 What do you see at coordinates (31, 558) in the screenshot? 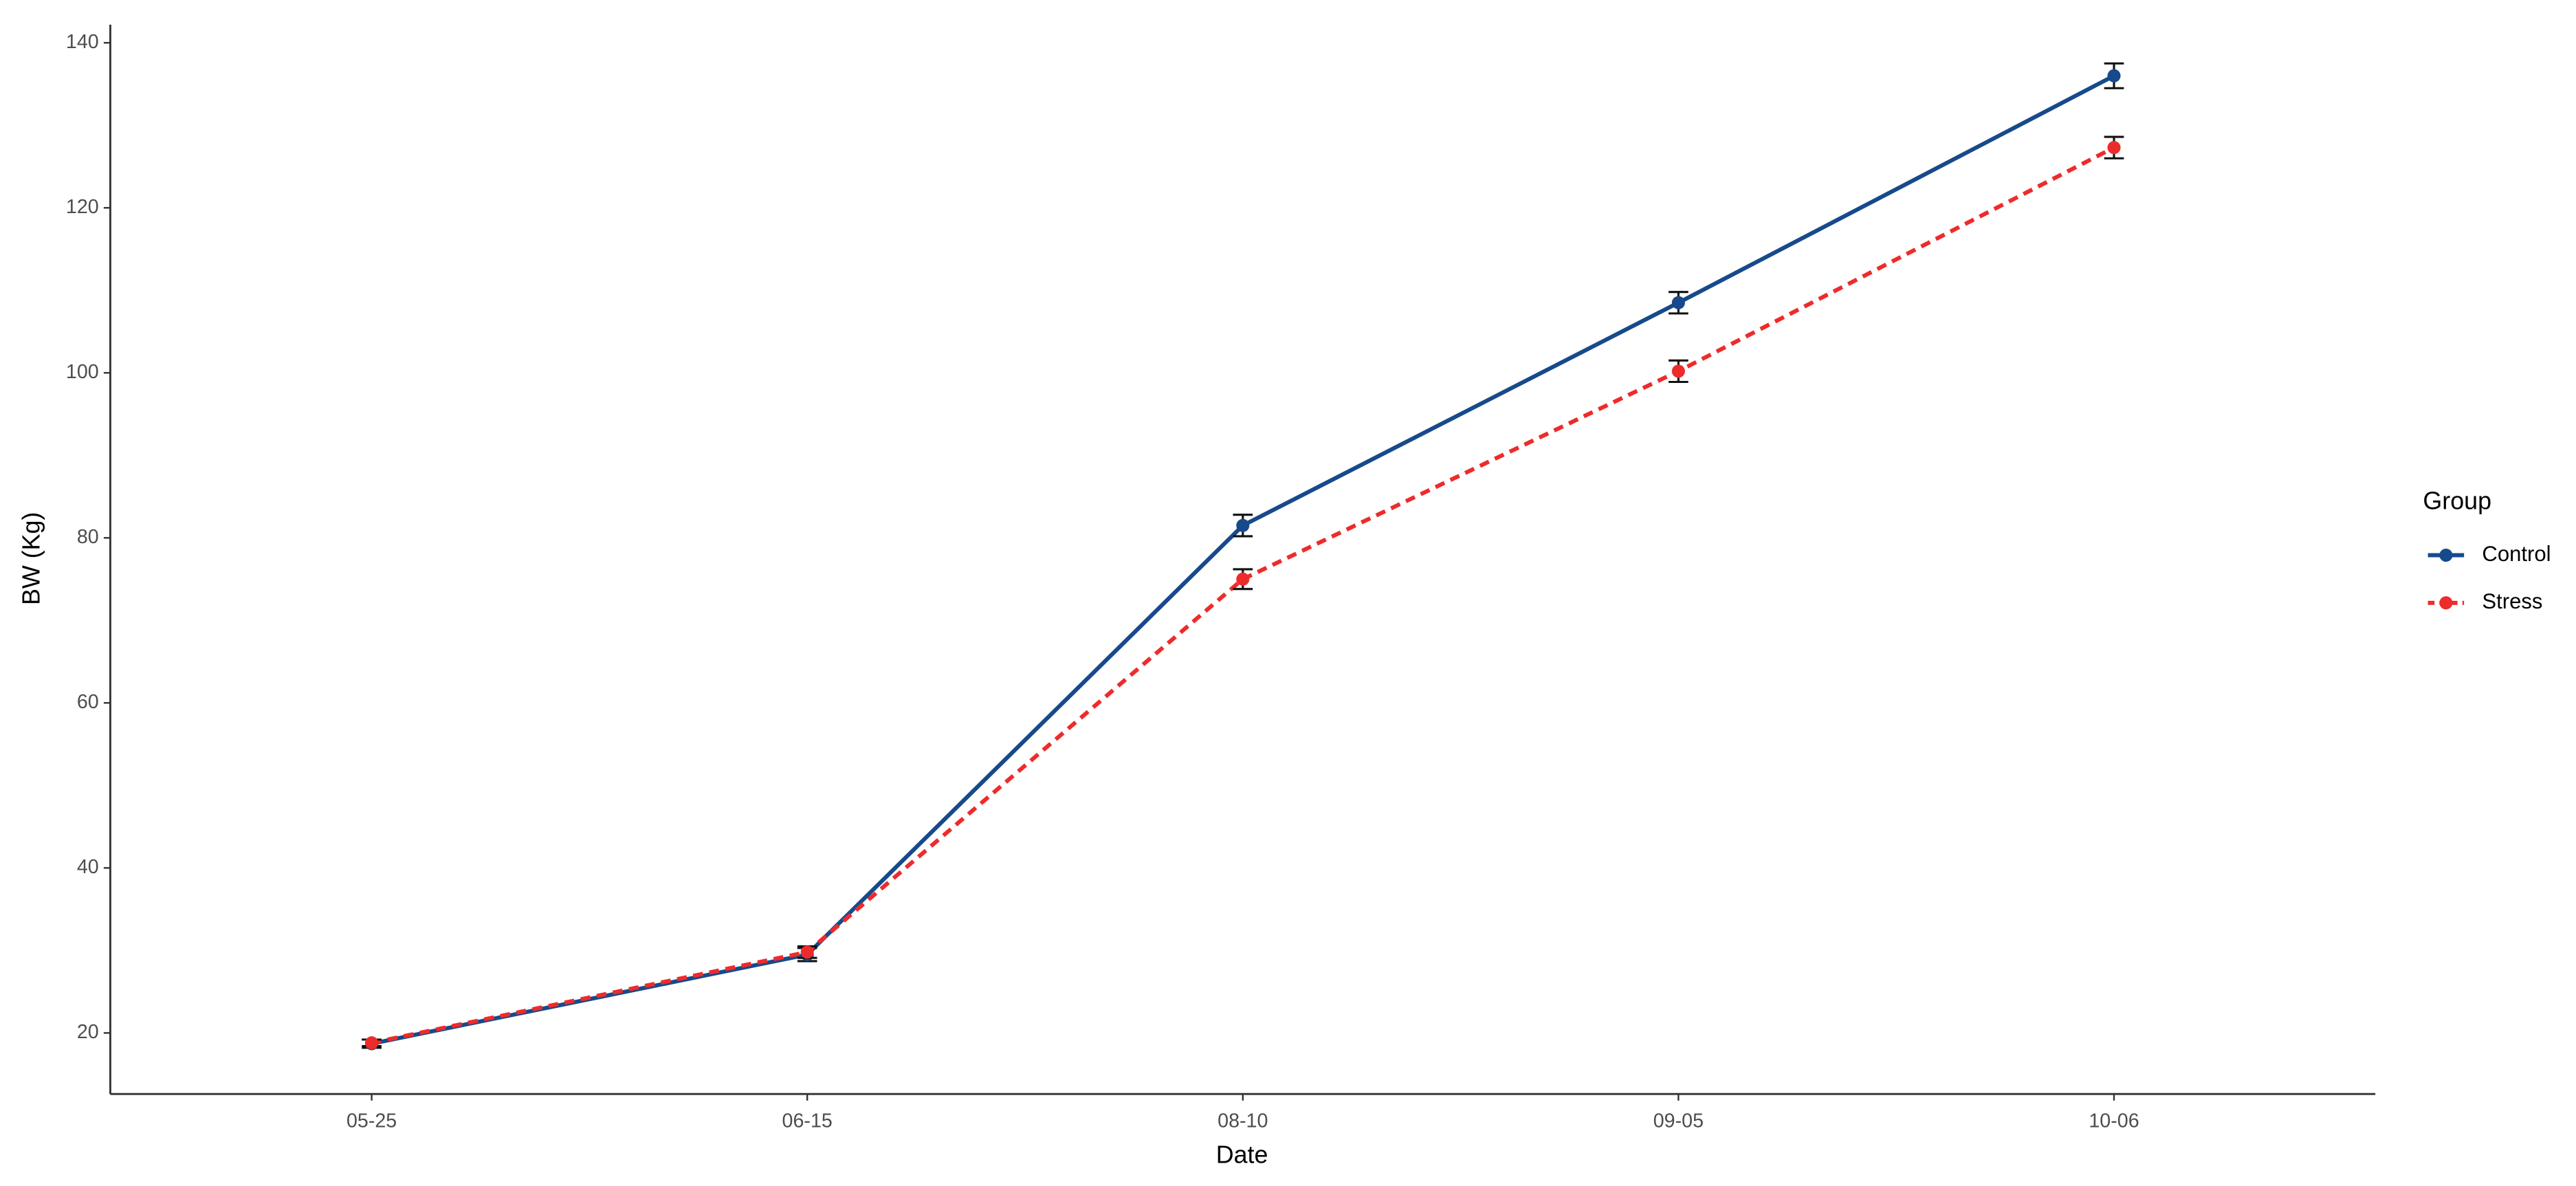
I see `y-axis-title: BW (Kg)` at bounding box center [31, 558].